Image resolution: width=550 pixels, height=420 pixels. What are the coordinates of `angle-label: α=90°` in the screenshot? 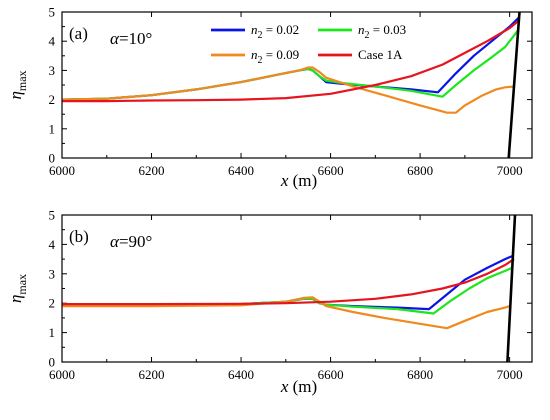 It's located at (131, 241).